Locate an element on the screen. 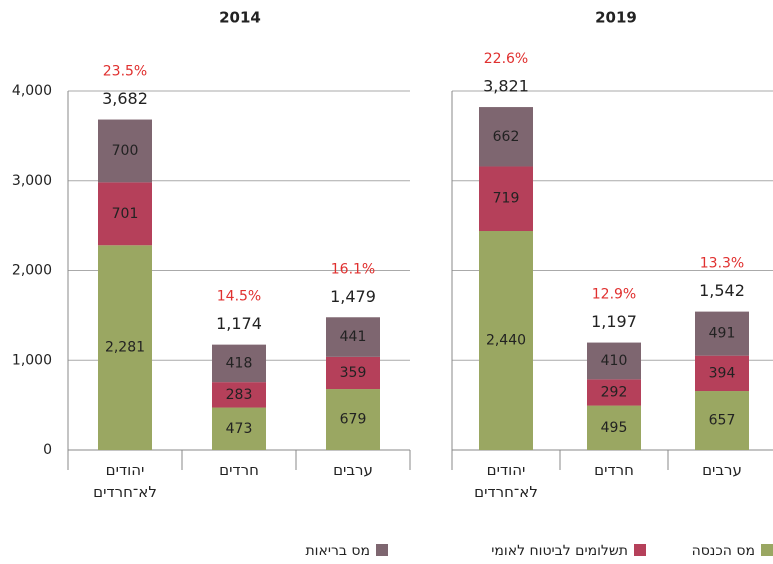 The image size is (773, 564). segment-label: 719 is located at coordinates (506, 199).